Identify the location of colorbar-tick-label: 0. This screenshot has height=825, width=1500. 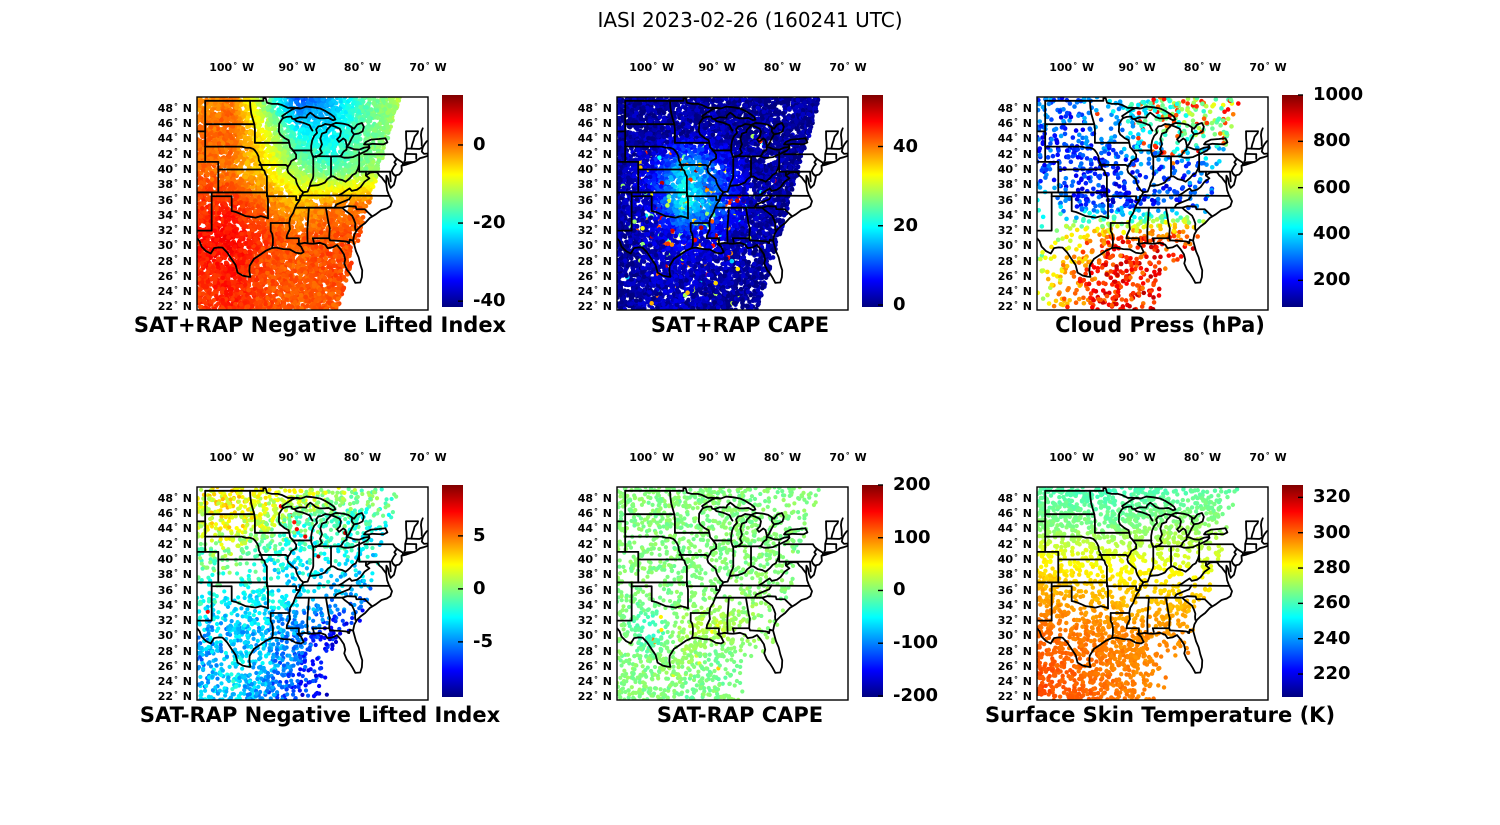
(899, 590).